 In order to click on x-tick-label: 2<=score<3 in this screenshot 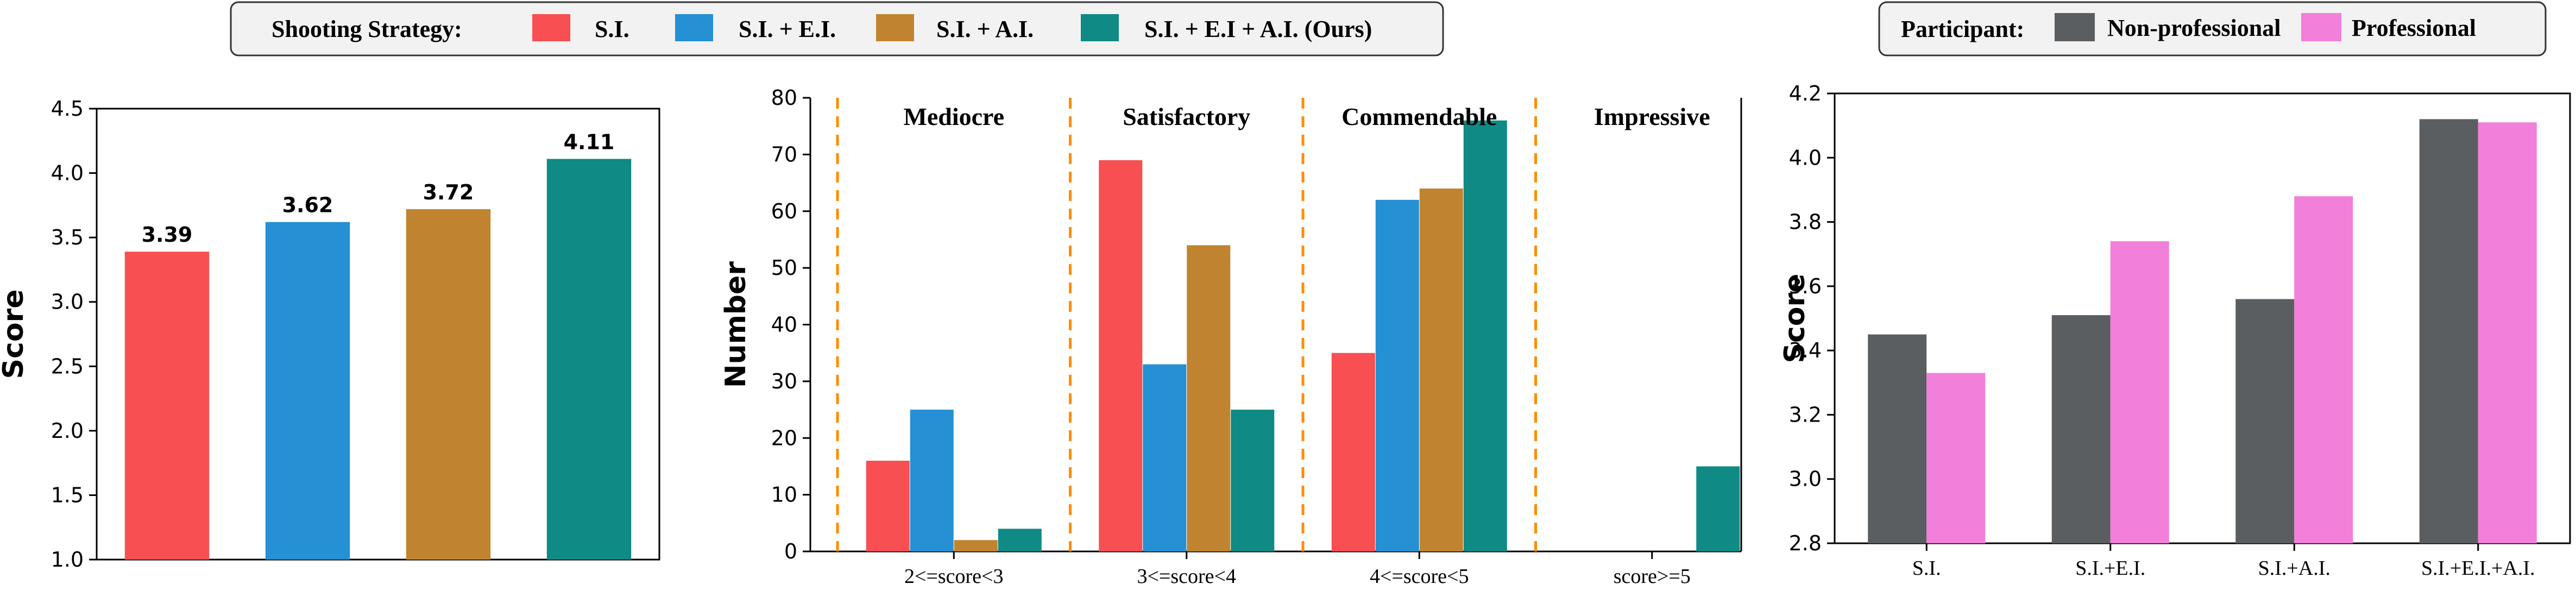, I will do `click(954, 576)`.